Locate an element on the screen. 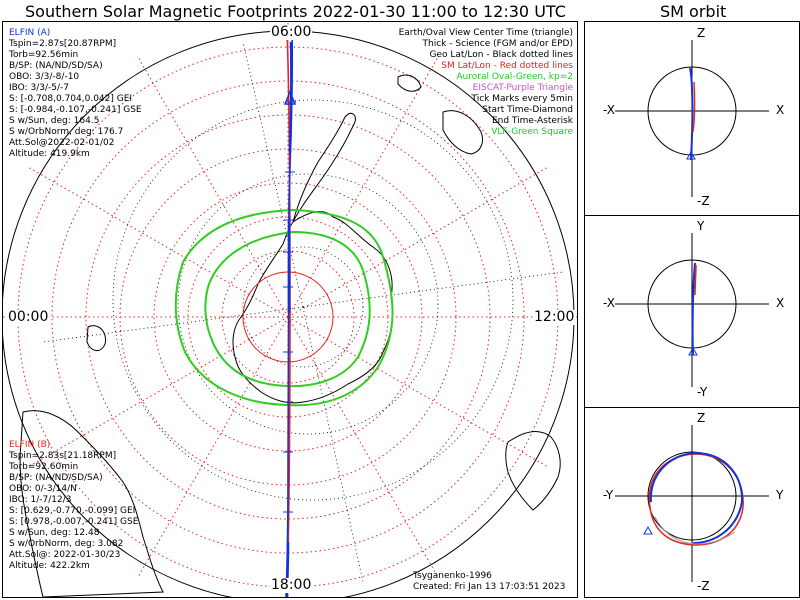  info-line: IBO: 1/-7/12/3 is located at coordinates (40, 500).